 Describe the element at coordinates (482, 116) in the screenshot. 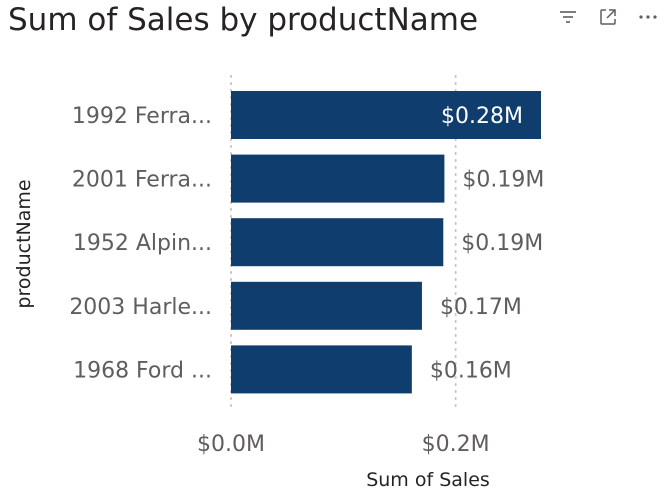

I see `data-label: $0.28M` at that location.